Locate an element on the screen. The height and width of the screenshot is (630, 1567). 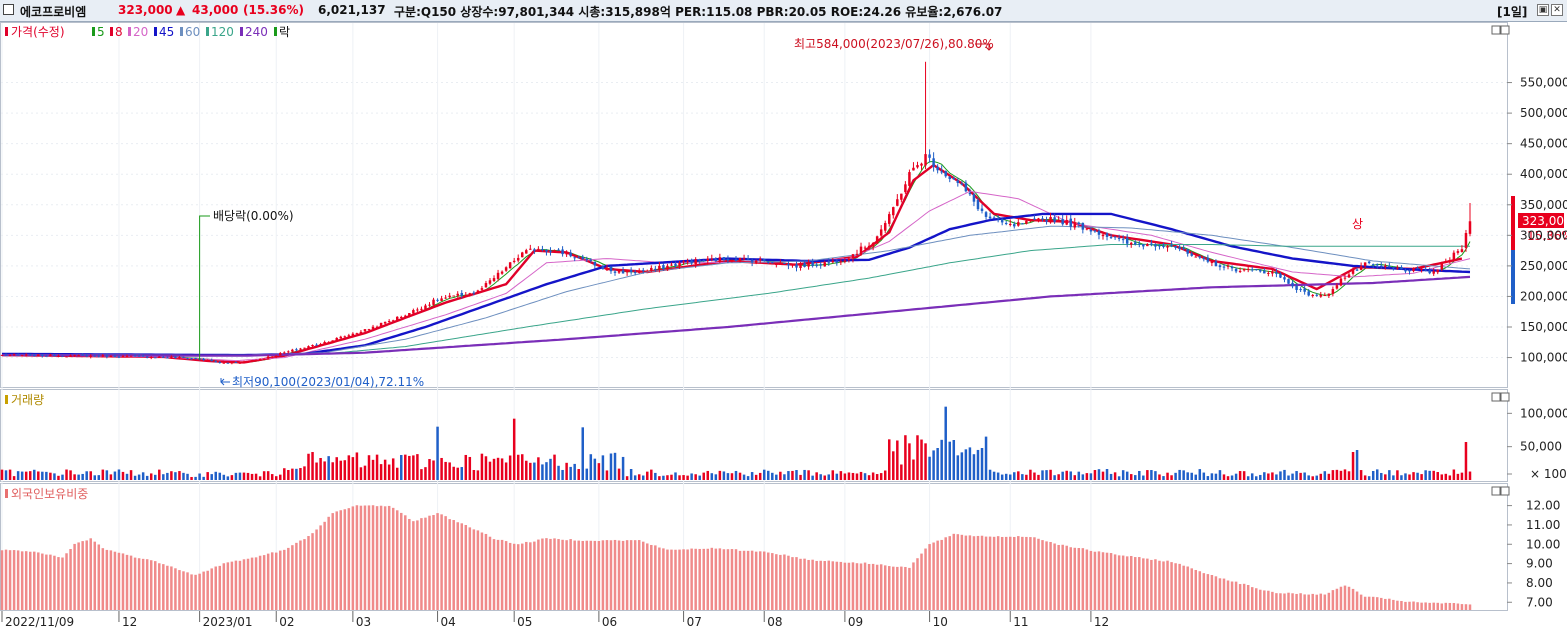
foreign-tick-label: 12.00 is located at coordinates (1543, 506).